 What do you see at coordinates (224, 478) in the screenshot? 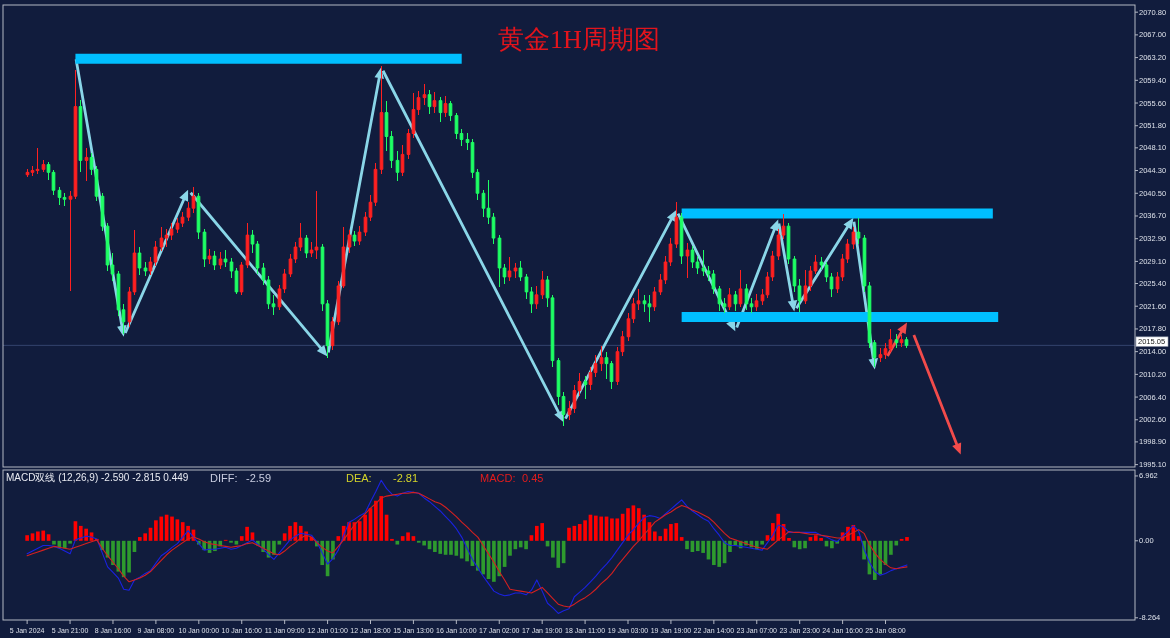
I see `annotation: DIFF:` at bounding box center [224, 478].